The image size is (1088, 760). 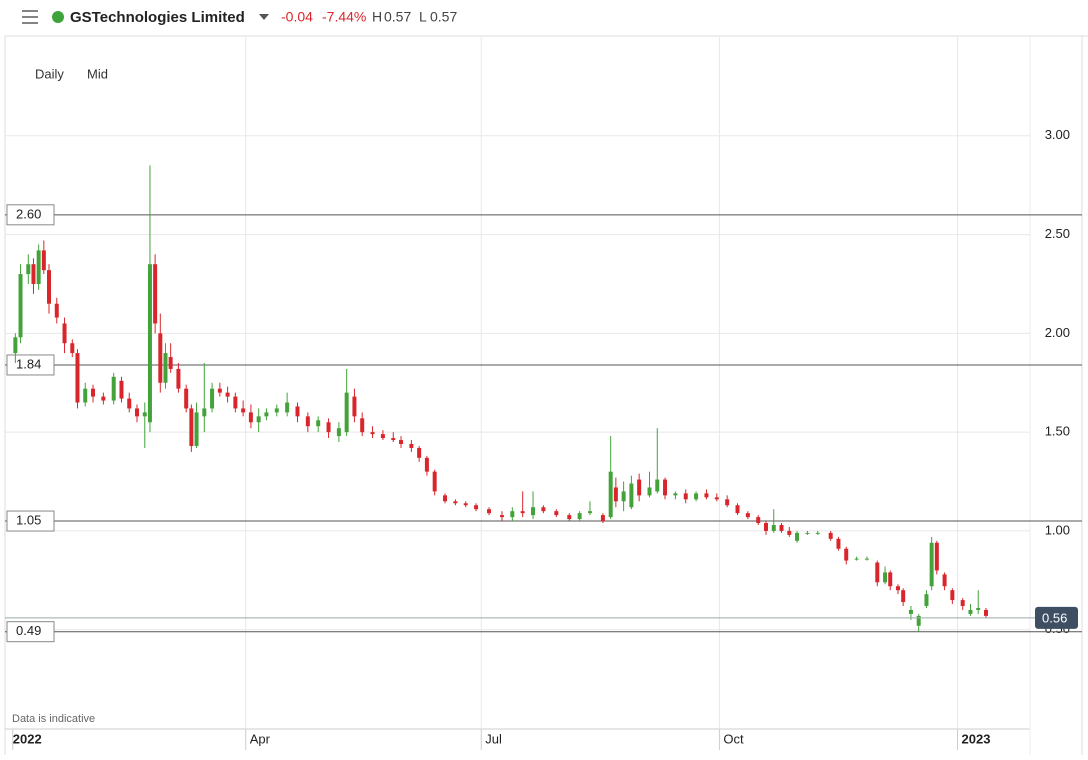 I want to click on dropdown-caret, so click(x=264, y=17).